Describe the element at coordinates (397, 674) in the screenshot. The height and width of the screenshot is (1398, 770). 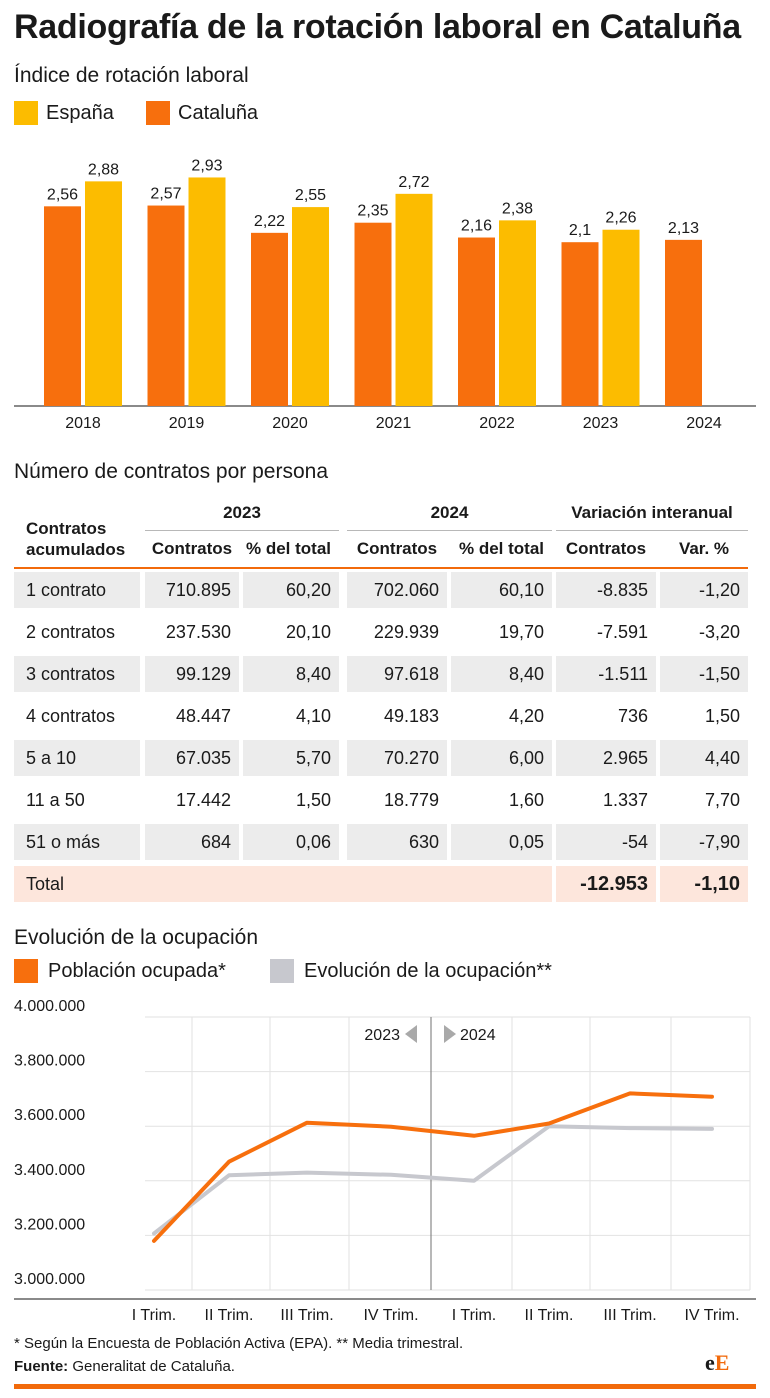
I see `table-cell: 97.618` at that location.